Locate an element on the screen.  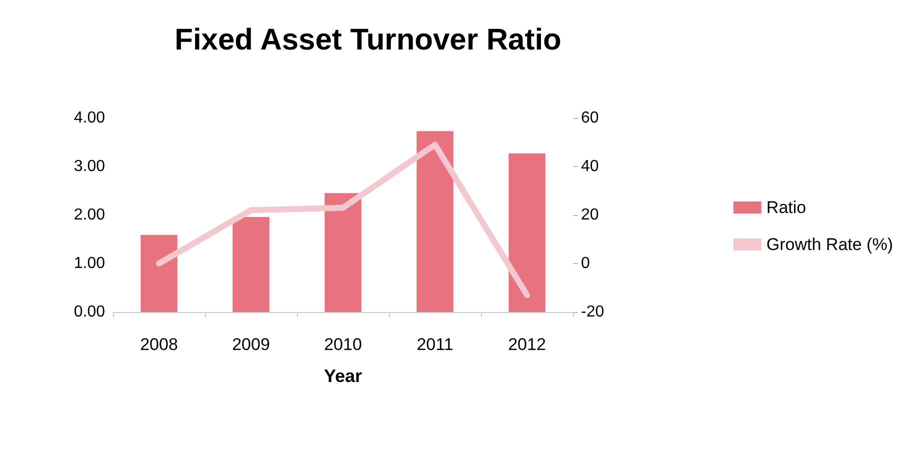
x-tick-label: 2012 is located at coordinates (527, 344).